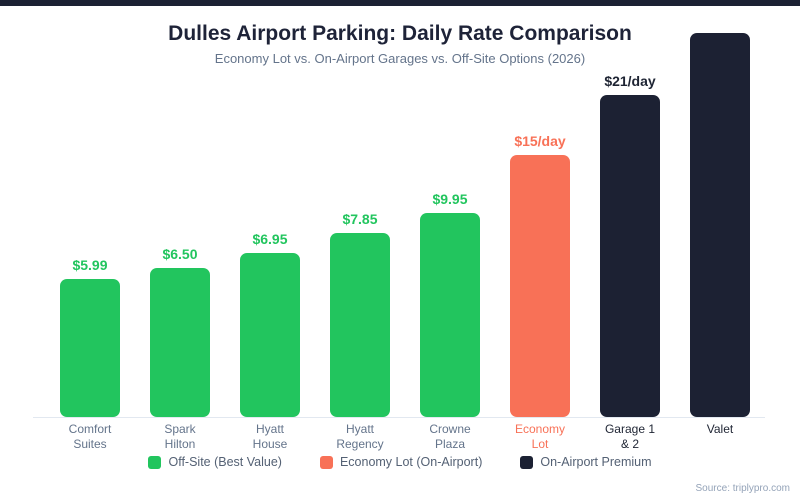 The image size is (800, 500). Describe the element at coordinates (270, 436) in the screenshot. I see `tick-label-hyatt-house: Hyatt House` at that location.